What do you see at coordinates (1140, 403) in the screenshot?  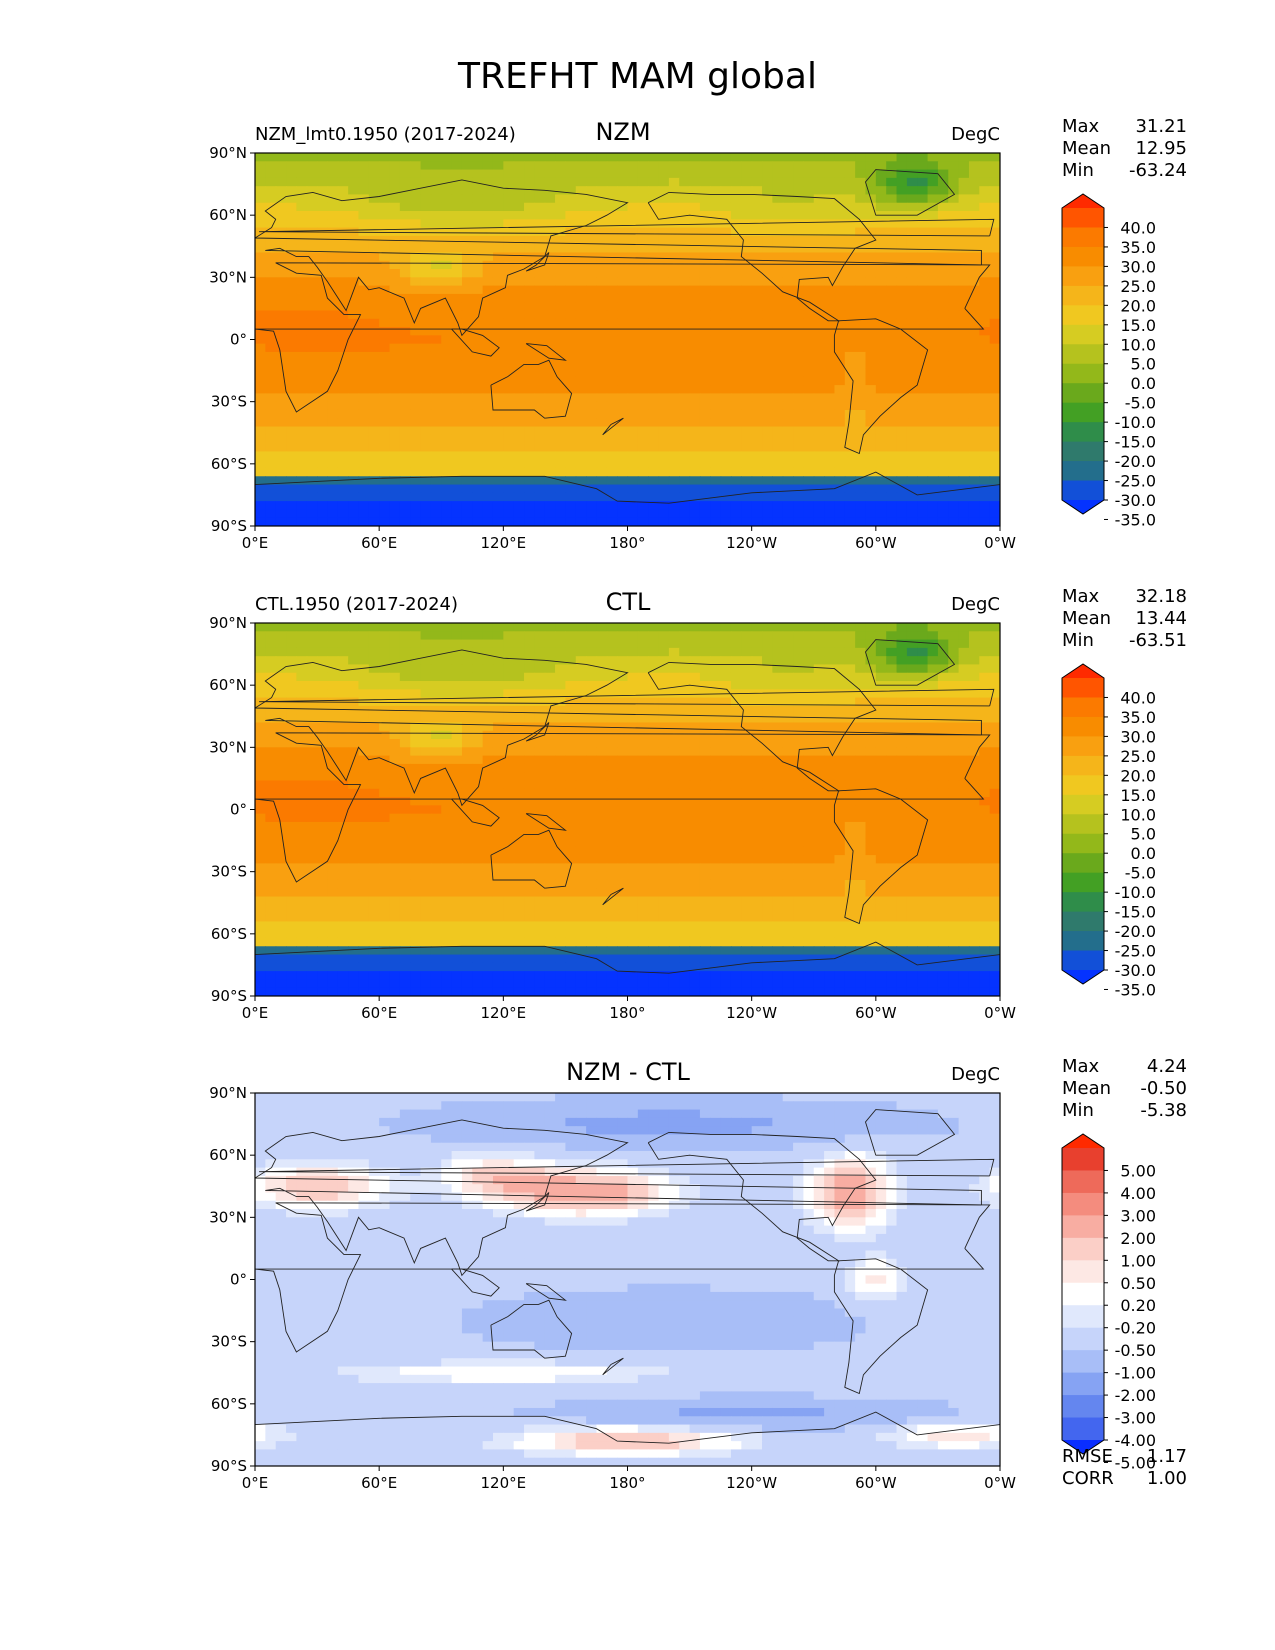 I see `colorbar-label: -5.0` at bounding box center [1140, 403].